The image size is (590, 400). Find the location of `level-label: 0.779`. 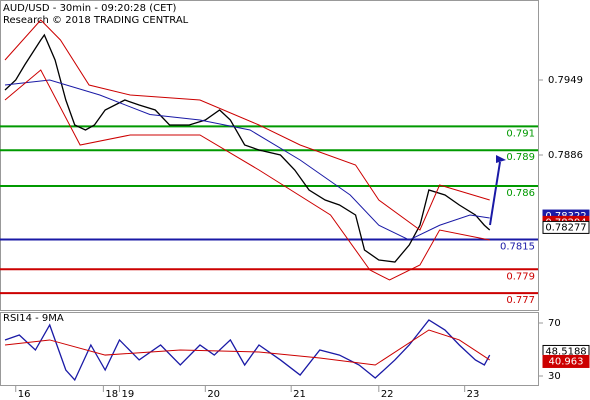

level-label: 0.779 is located at coordinates (520, 276).